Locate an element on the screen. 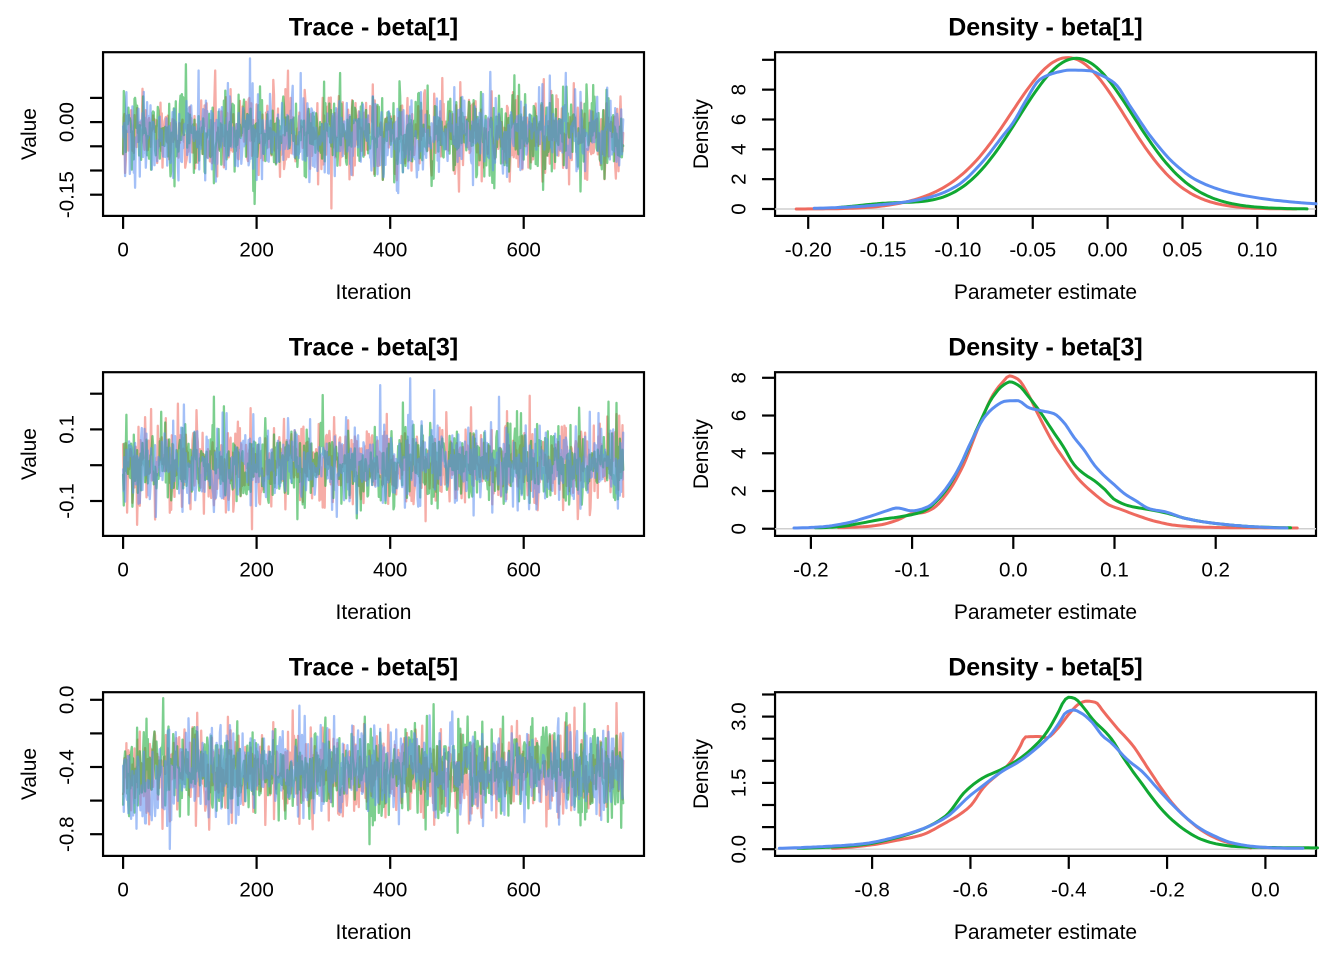 The image size is (1344, 965). svg-text: 0.2 is located at coordinates (1215, 569).